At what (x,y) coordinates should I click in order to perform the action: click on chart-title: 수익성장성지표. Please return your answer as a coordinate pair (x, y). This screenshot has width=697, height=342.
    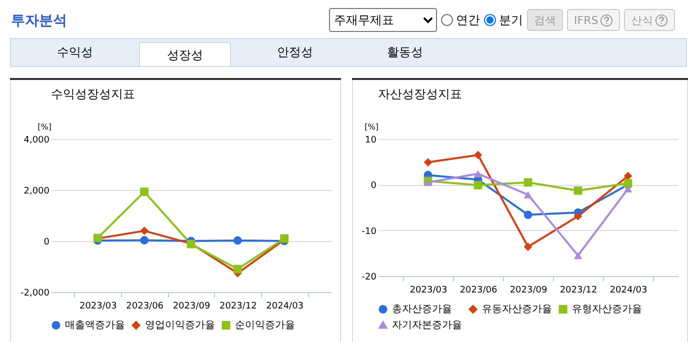
    Looking at the image, I should click on (93, 94).